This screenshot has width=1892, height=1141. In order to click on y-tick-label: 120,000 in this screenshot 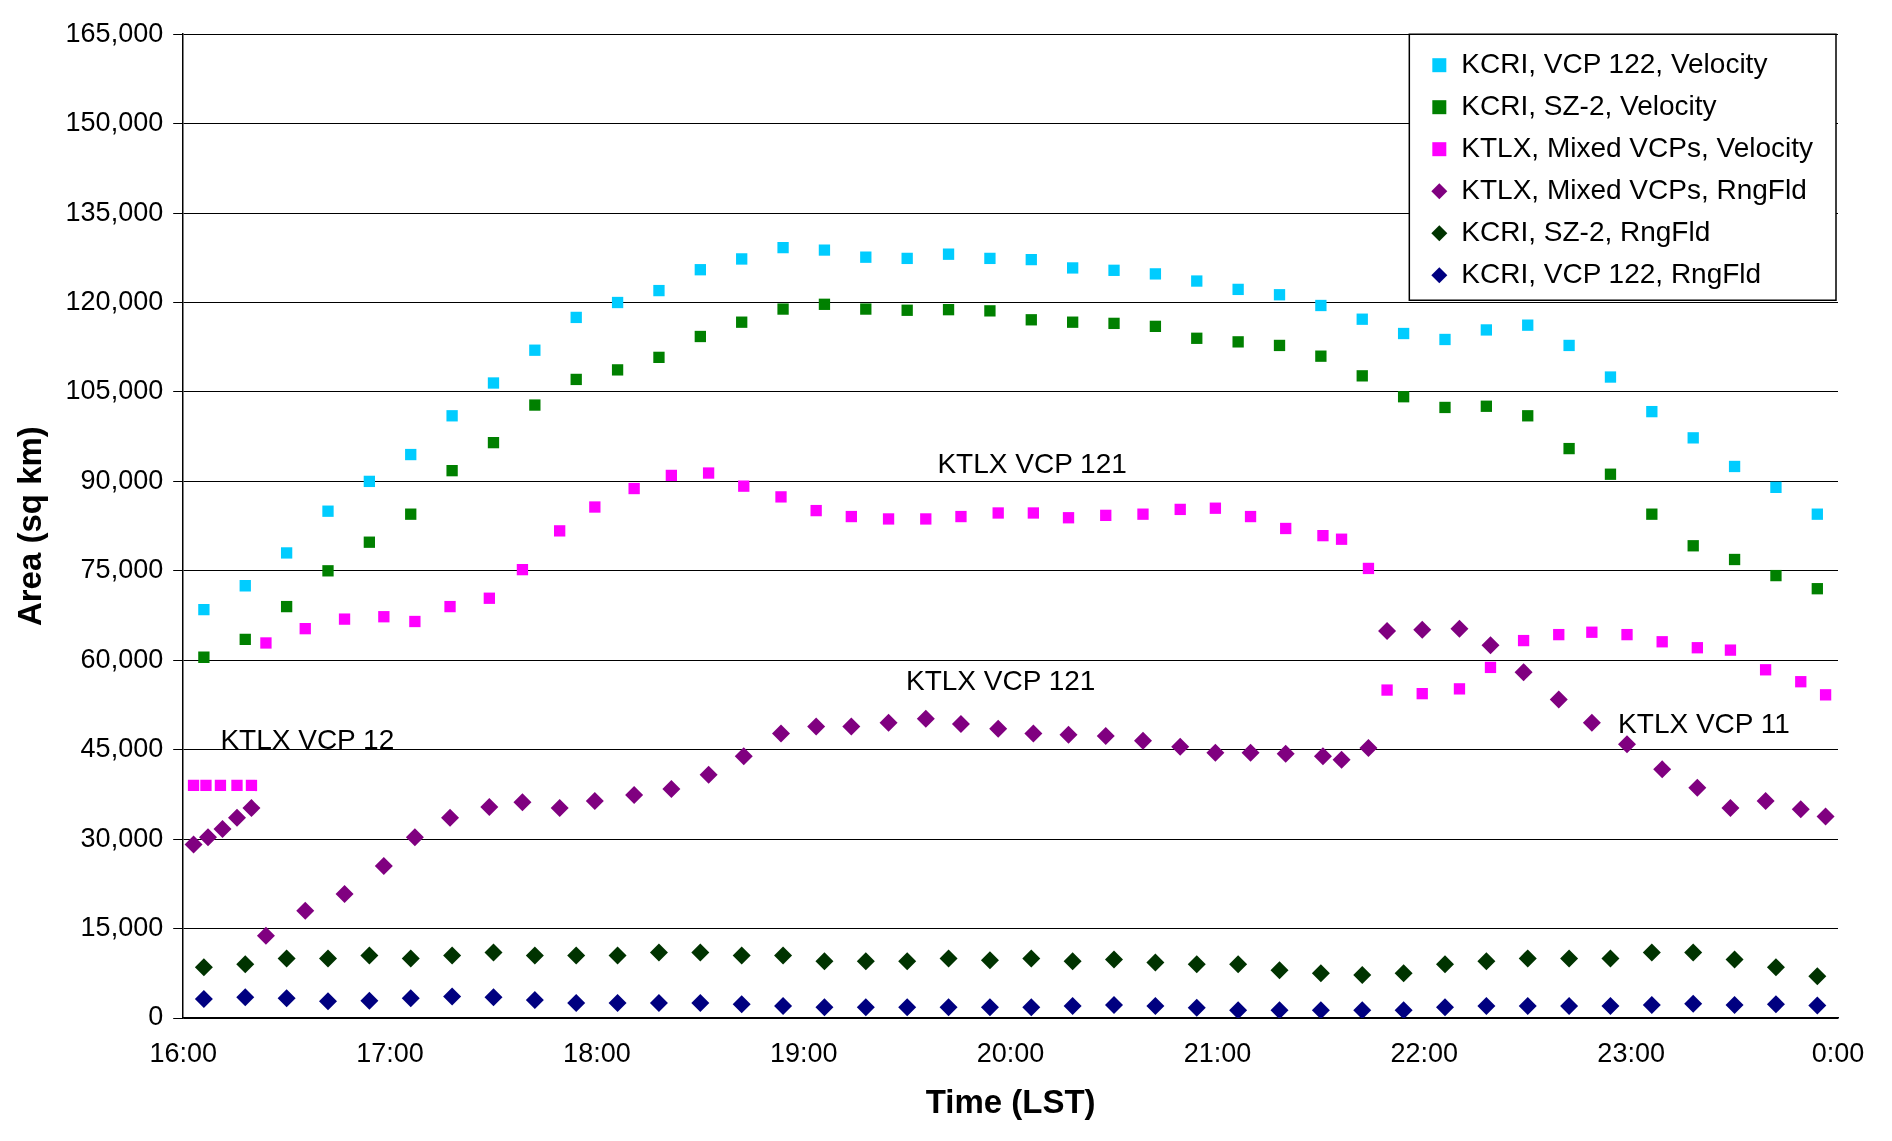, I will do `click(114, 300)`.